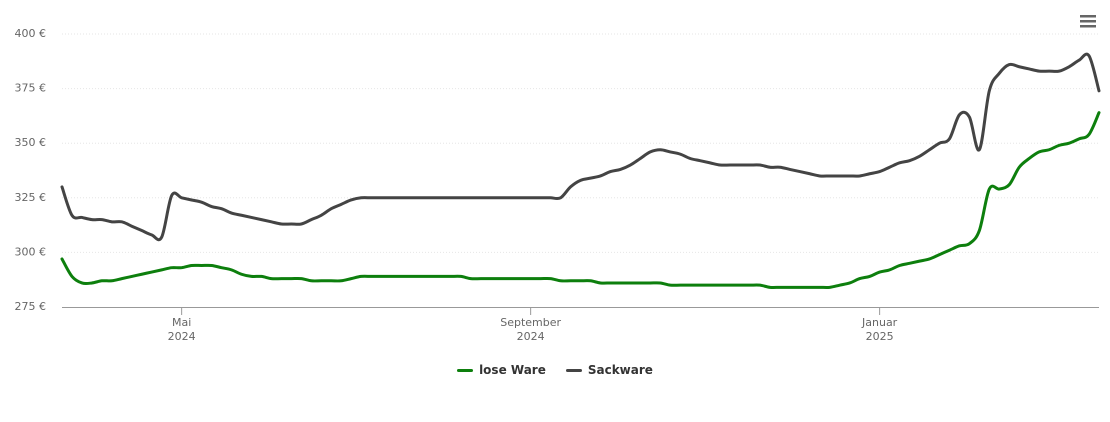 This screenshot has width=1110, height=422. I want to click on legend-label: lose Ware, so click(512, 370).